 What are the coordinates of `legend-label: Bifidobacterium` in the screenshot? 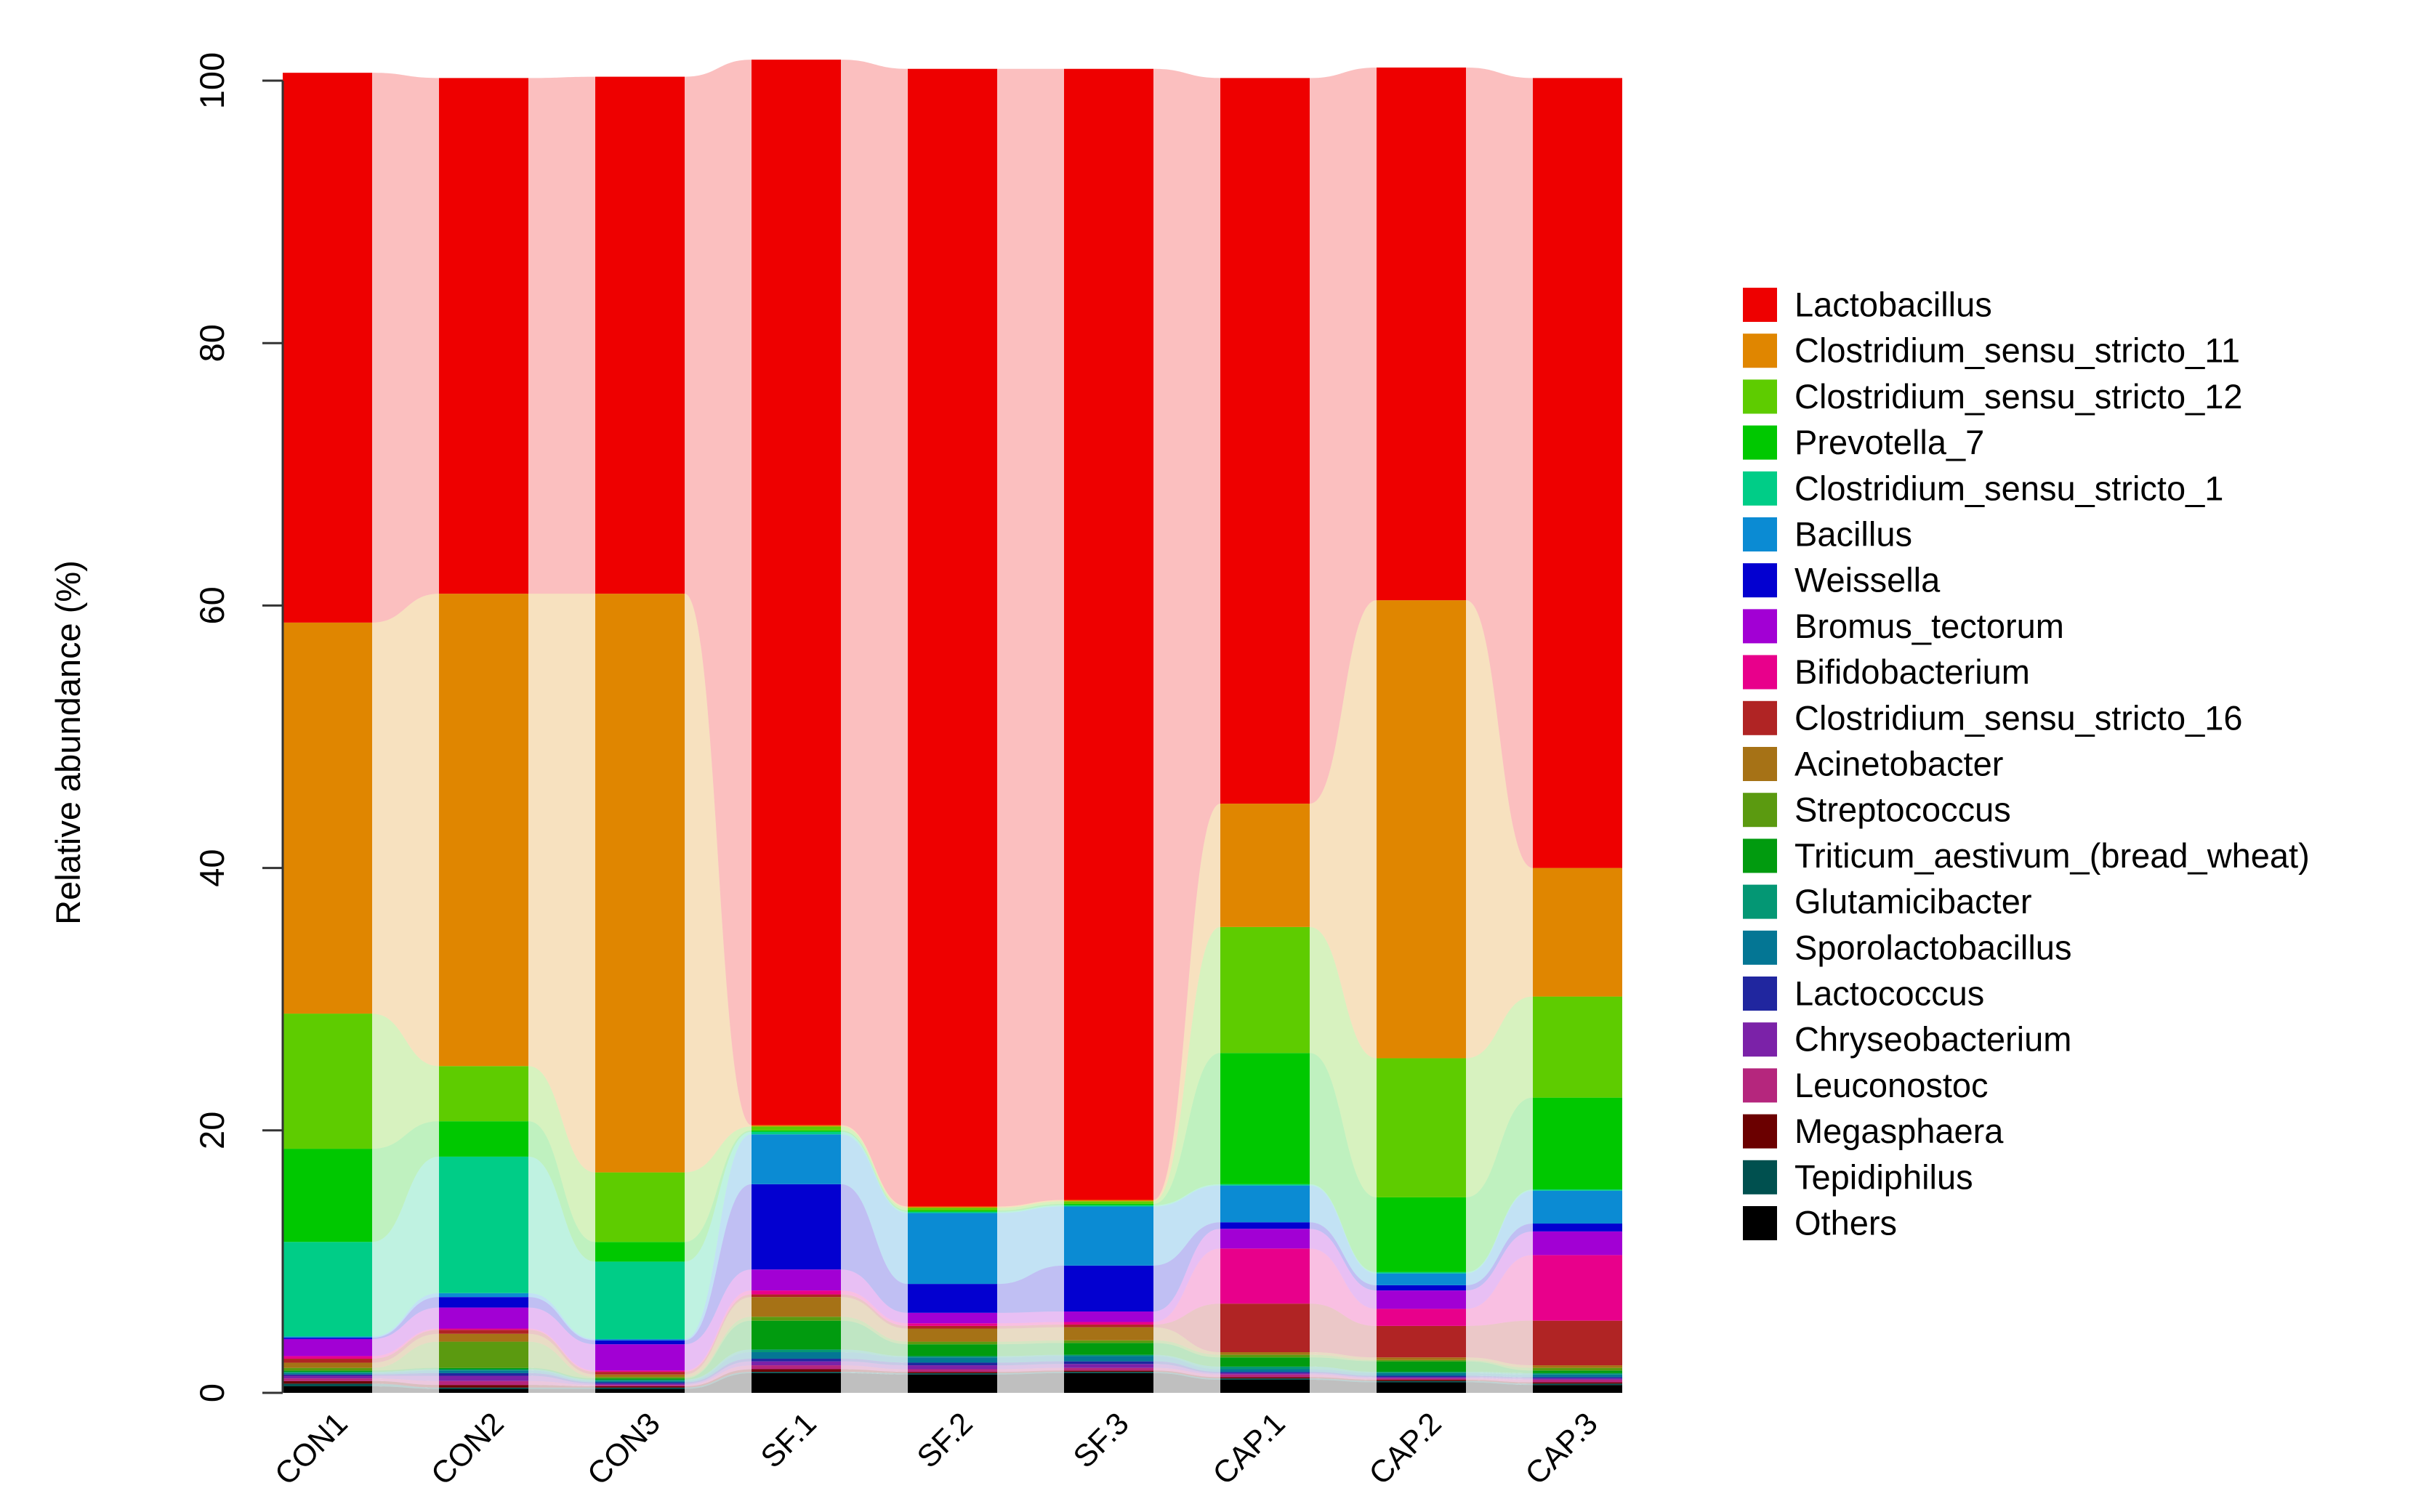 It's located at (1912, 672).